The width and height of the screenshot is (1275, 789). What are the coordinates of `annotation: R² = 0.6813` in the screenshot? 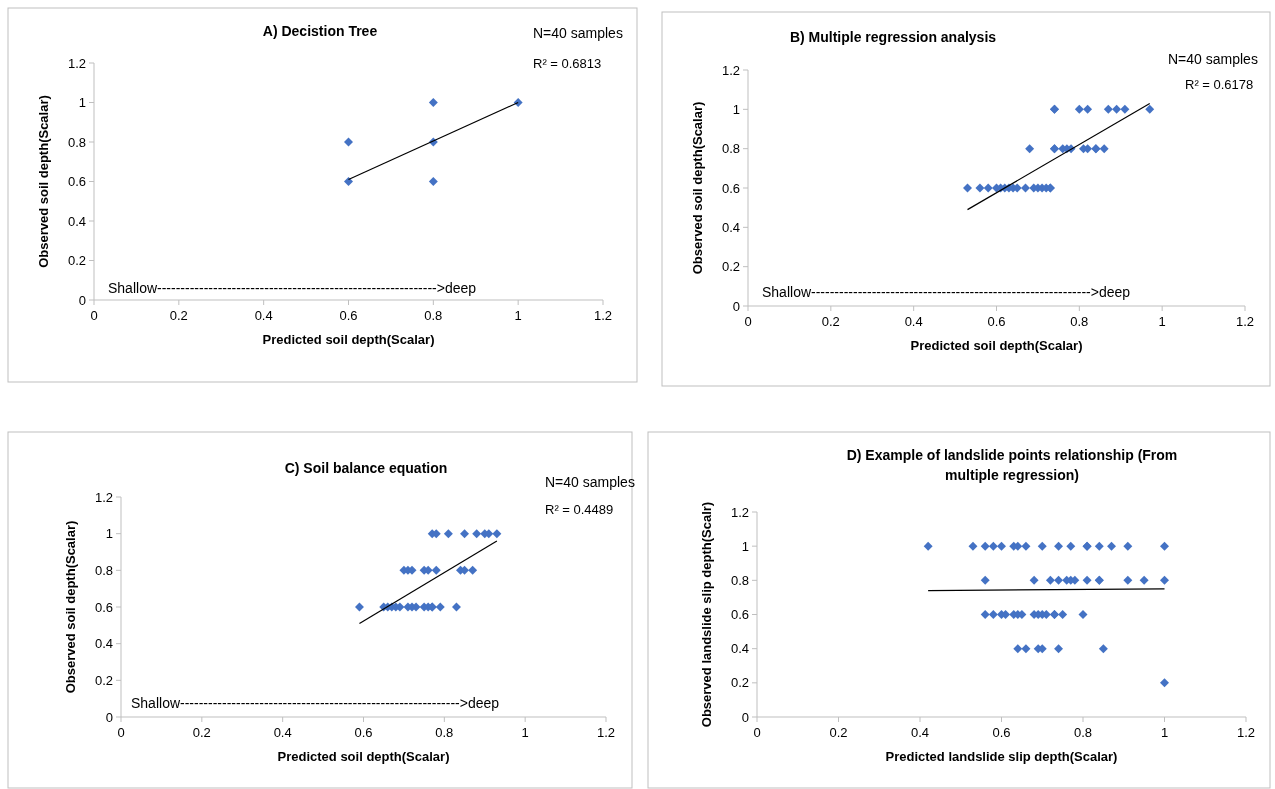 It's located at (567, 63).